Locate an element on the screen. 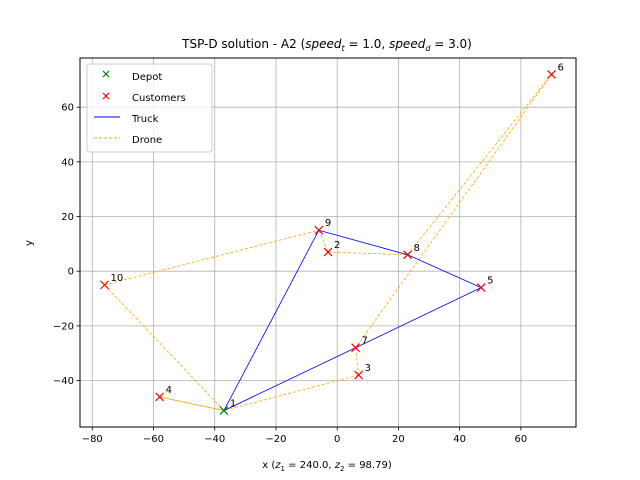  customer-marker-icon is located at coordinates (106, 96).